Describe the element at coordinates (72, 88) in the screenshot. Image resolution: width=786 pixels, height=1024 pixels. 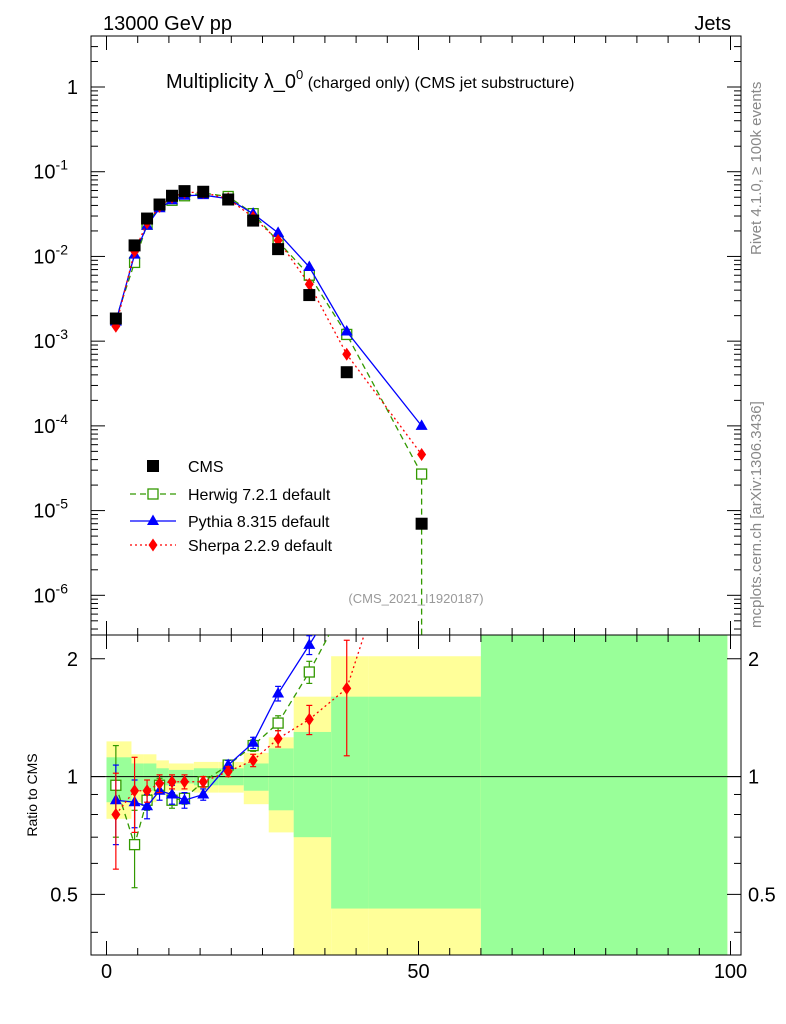
I see `y-tick-label: 1` at that location.